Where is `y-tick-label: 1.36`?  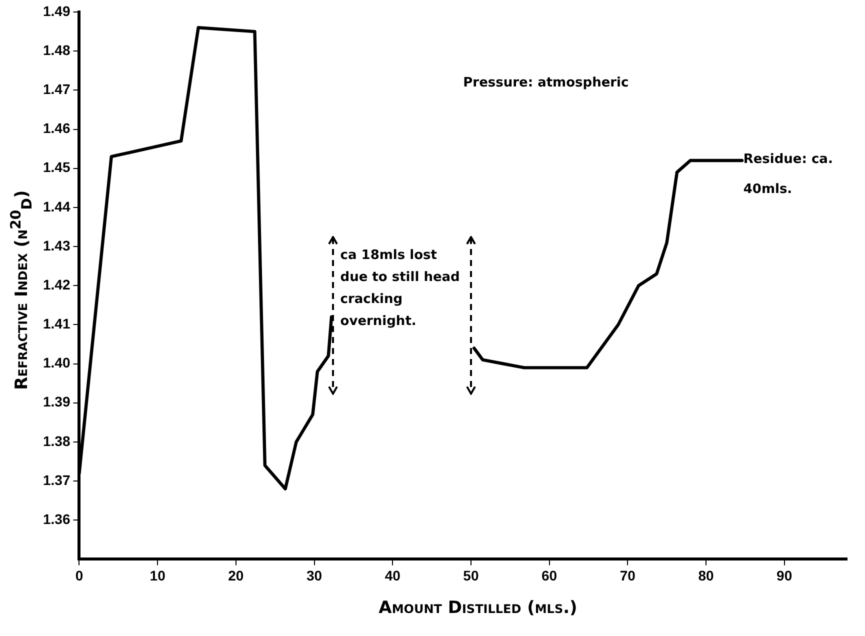
y-tick-label: 1.36 is located at coordinates (56, 518).